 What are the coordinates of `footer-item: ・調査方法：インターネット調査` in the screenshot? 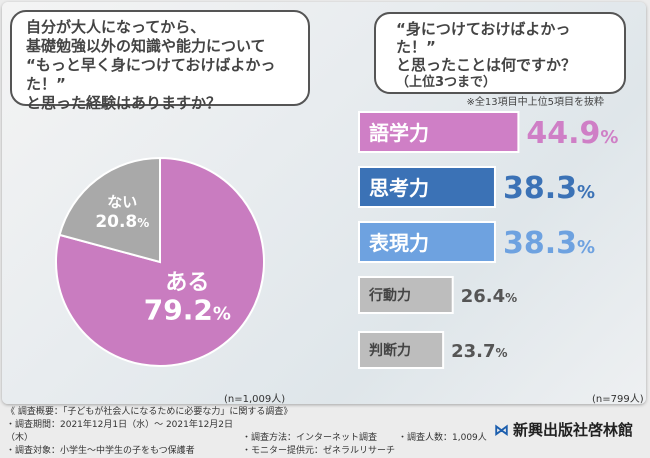 It's located at (310, 438).